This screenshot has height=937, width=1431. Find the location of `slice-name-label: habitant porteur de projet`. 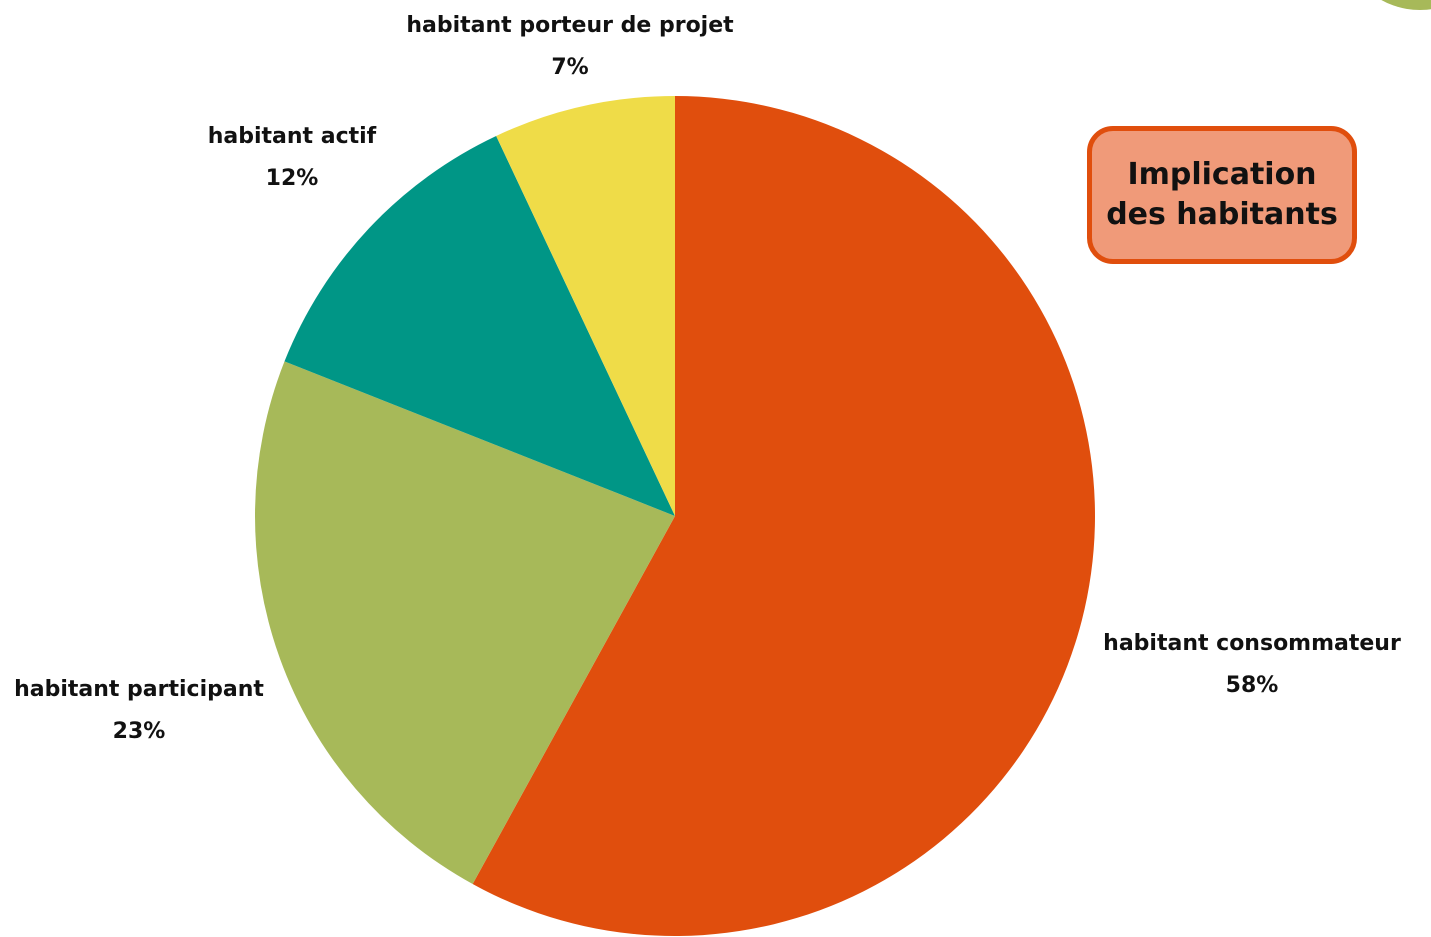

slice-name-label: habitant porteur de projet is located at coordinates (570, 25).